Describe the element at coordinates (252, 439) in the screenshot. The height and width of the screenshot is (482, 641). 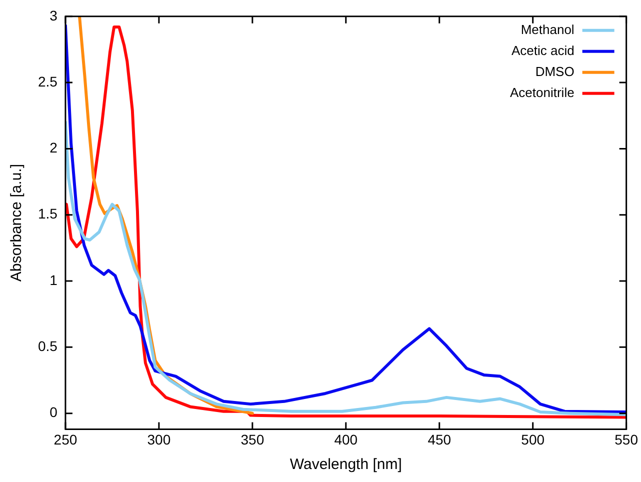
I see `x-tick-label: 350` at that location.